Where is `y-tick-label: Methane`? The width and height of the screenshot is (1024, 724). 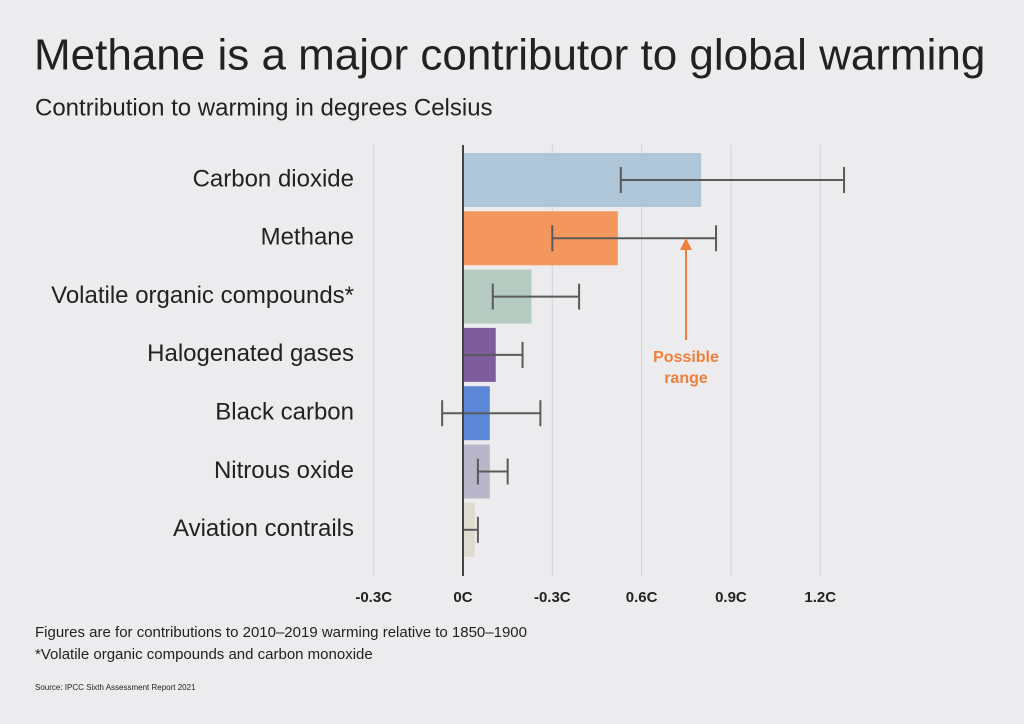 y-tick-label: Methane is located at coordinates (307, 237).